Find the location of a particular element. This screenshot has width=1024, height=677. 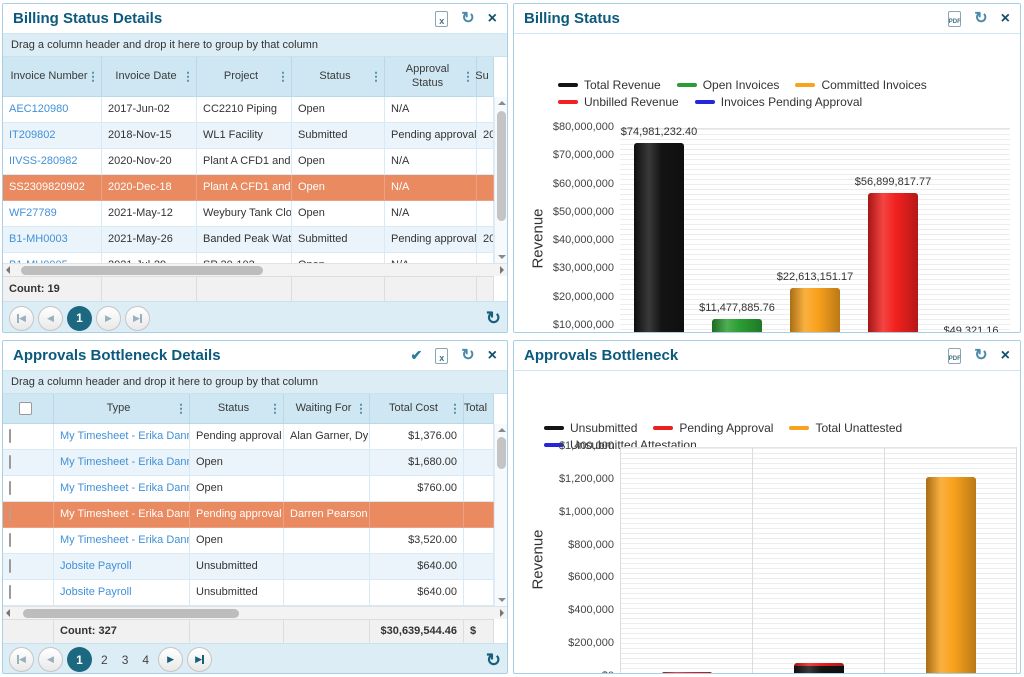

invoice-link: WF27789 is located at coordinates (52, 214).